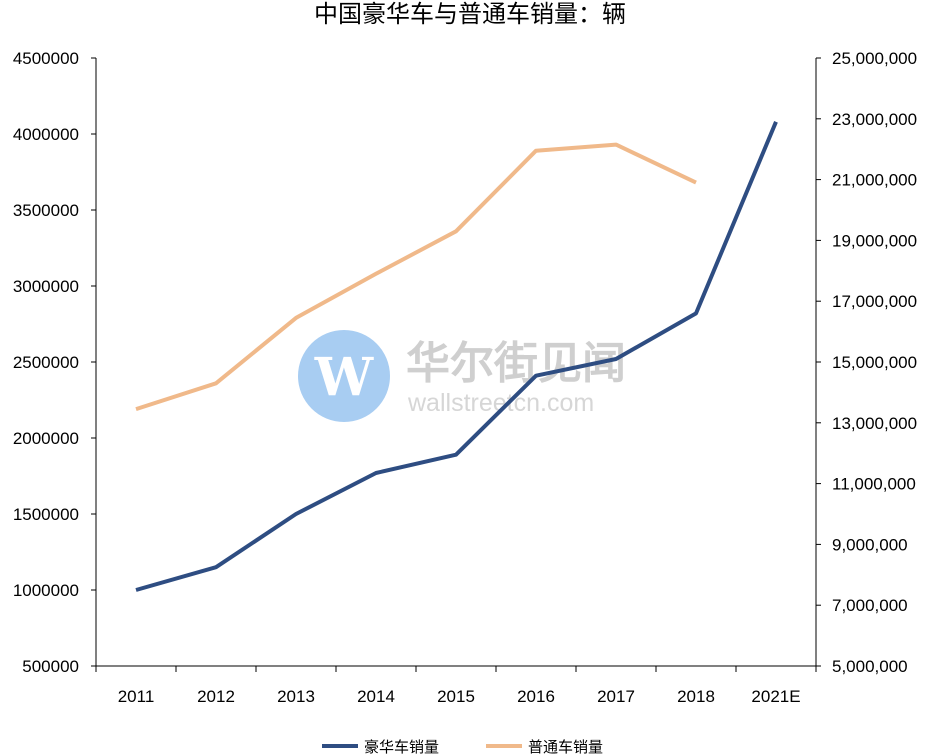 The height and width of the screenshot is (755, 932). Describe the element at coordinates (296, 696) in the screenshot. I see `x-tick-label: 2013` at that location.